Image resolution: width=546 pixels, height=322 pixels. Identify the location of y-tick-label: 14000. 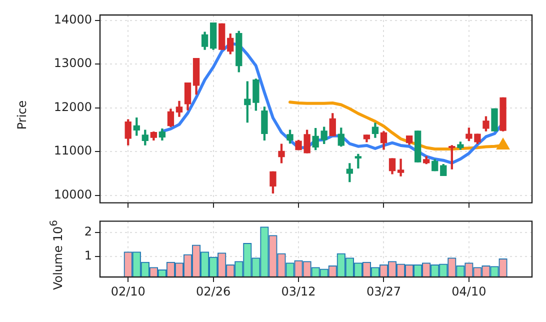
(73, 19).